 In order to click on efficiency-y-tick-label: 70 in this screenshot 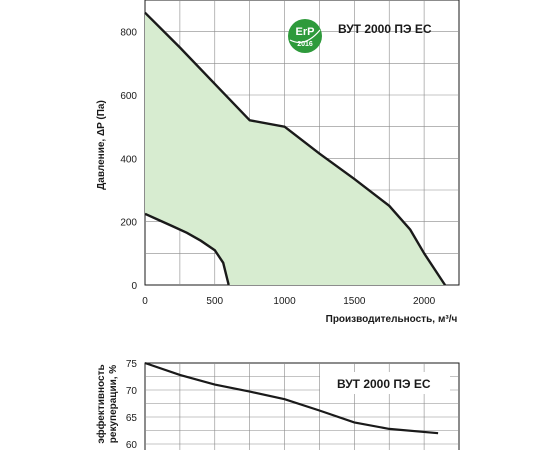, I will do `click(132, 391)`.